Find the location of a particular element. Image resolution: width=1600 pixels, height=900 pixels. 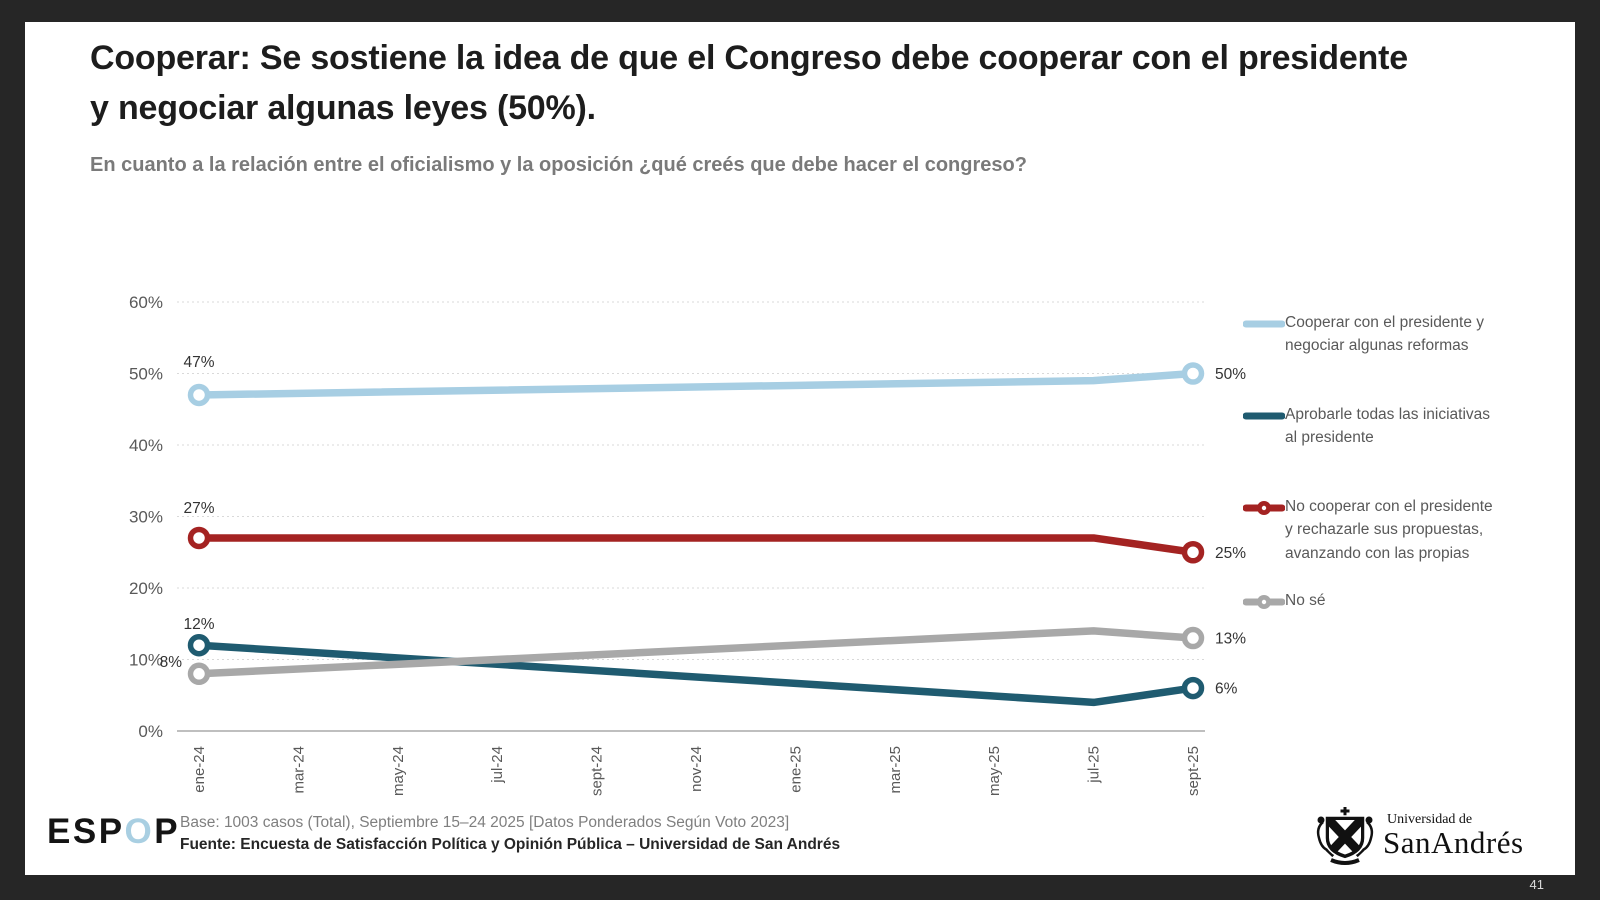

university-name-line2: SanAndrés is located at coordinates (1453, 842).